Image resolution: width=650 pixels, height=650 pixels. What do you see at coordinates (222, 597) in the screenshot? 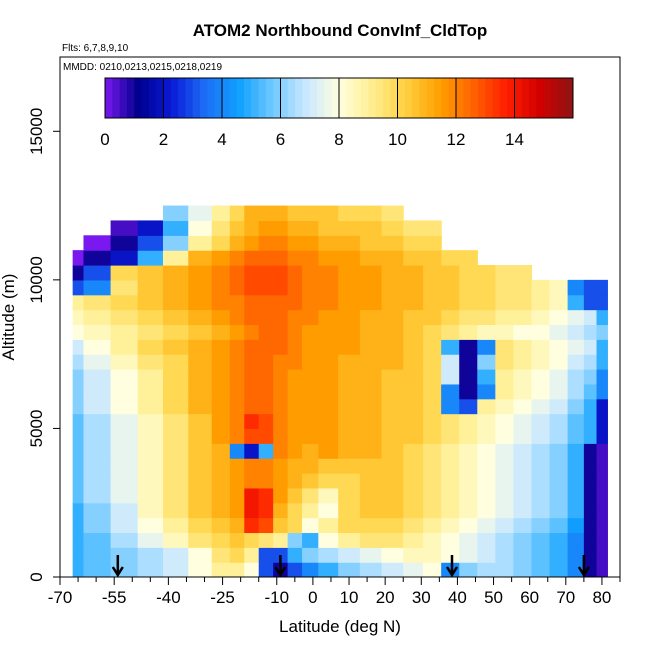
I see `x-tick-label: -25` at bounding box center [222, 597].